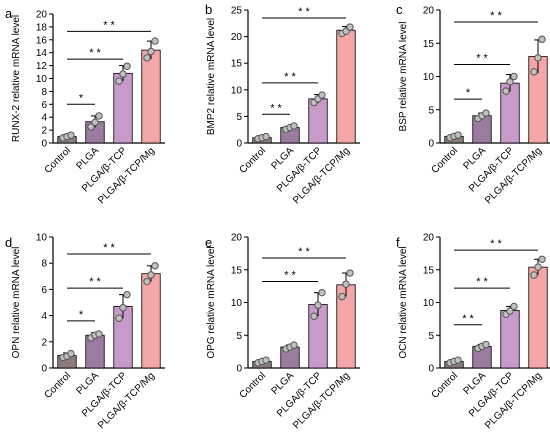 The width and height of the screenshot is (550, 448). I want to click on significance-label: *, so click(81, 98).